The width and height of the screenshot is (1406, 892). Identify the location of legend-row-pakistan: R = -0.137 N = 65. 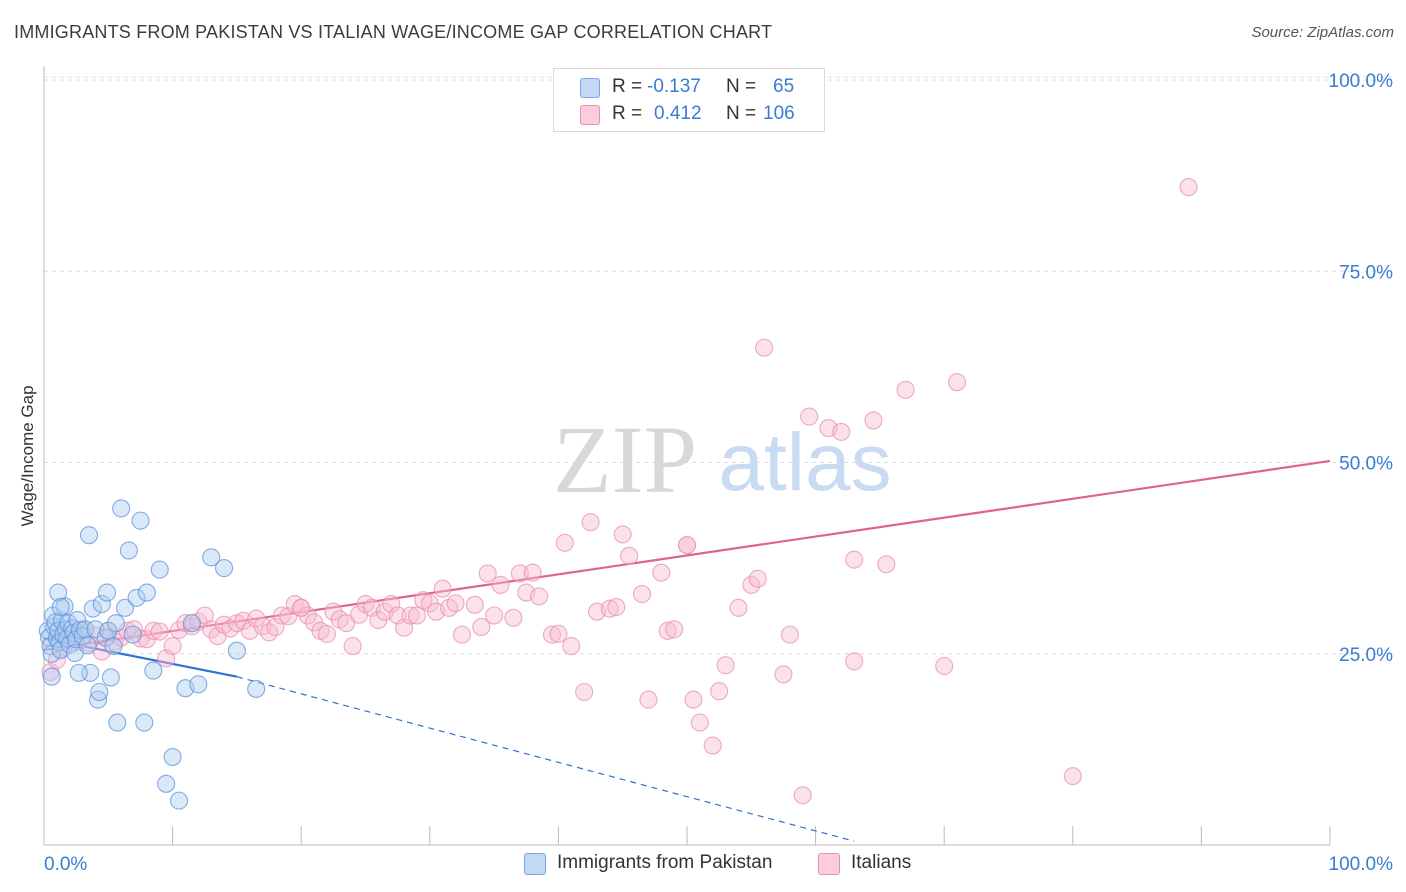
(689, 87).